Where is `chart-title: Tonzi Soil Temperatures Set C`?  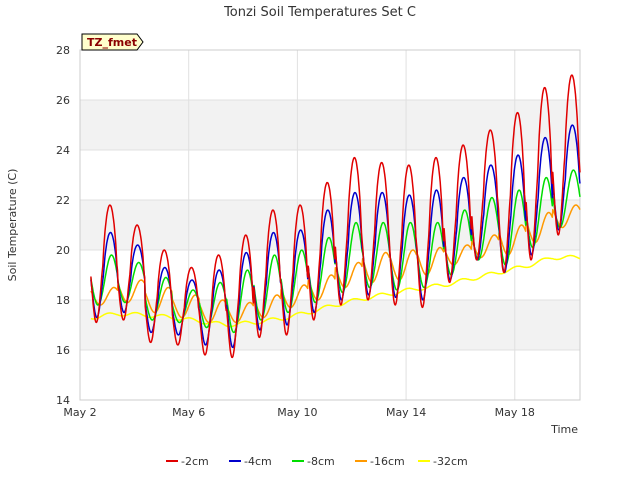 chart-title: Tonzi Soil Temperatures Set C is located at coordinates (319, 12).